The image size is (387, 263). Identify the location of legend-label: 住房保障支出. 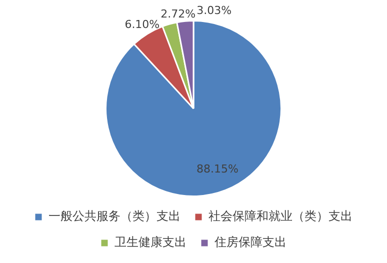
(250, 242).